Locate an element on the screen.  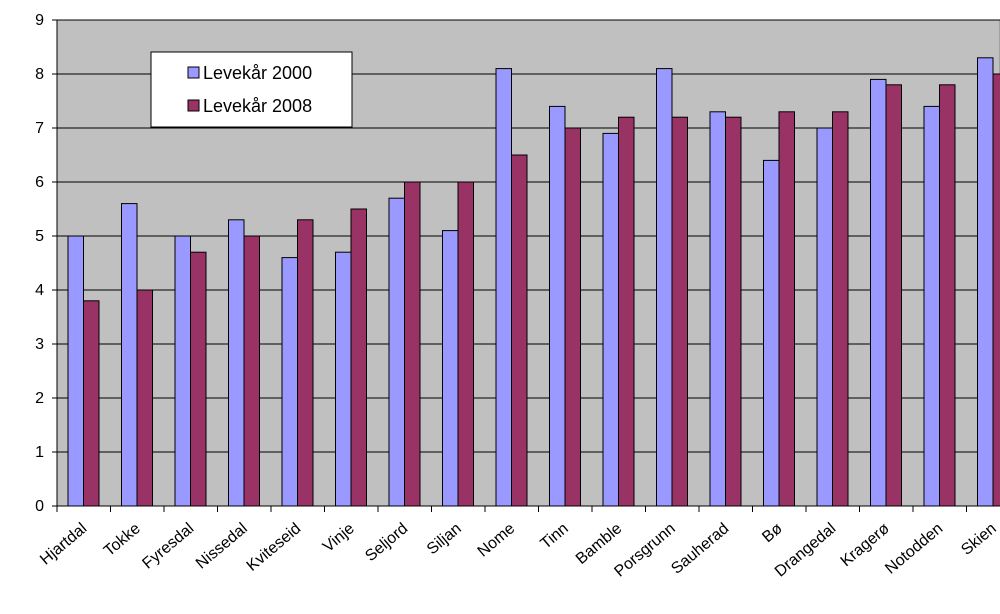
bar-2008-kviteseid is located at coordinates (305, 363).